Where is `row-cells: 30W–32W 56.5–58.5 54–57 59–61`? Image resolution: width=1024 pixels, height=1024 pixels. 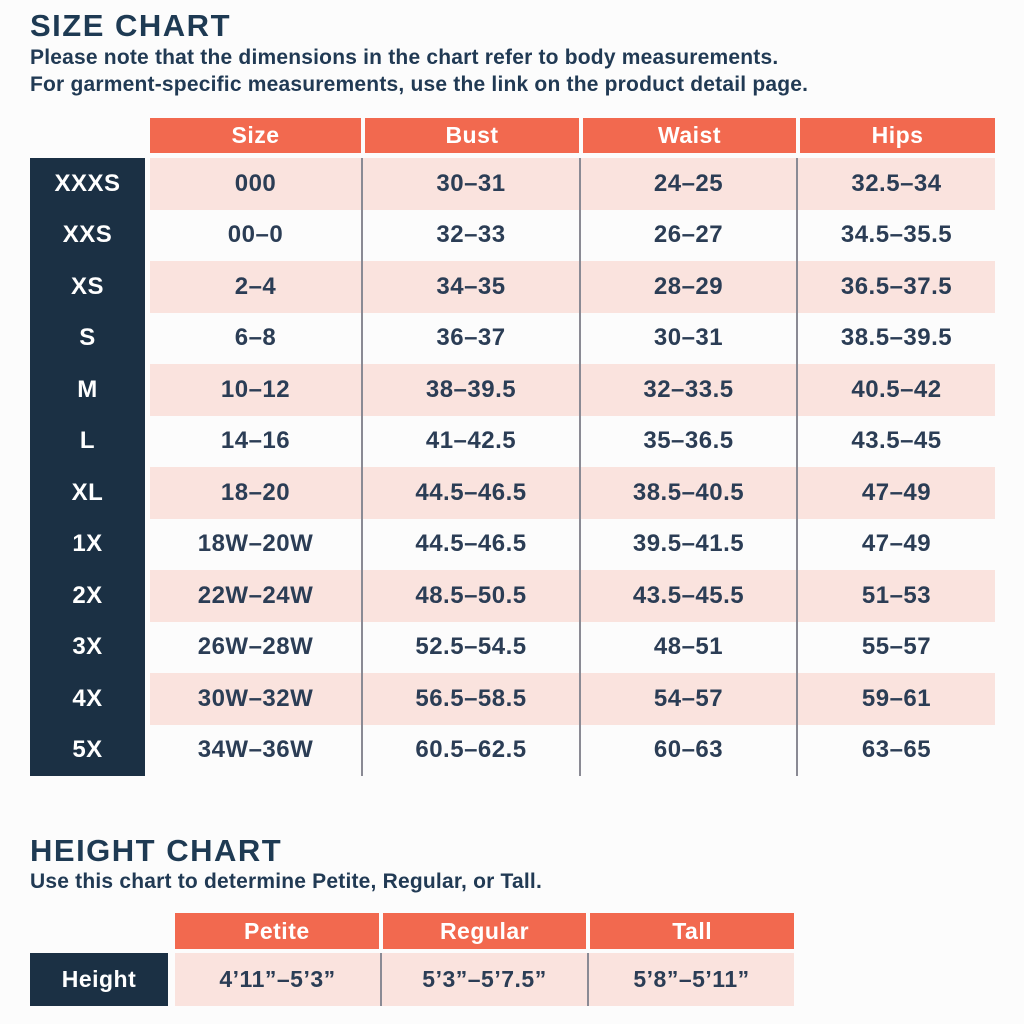 row-cells: 30W–32W 56.5–58.5 54–57 59–61 is located at coordinates (572, 699).